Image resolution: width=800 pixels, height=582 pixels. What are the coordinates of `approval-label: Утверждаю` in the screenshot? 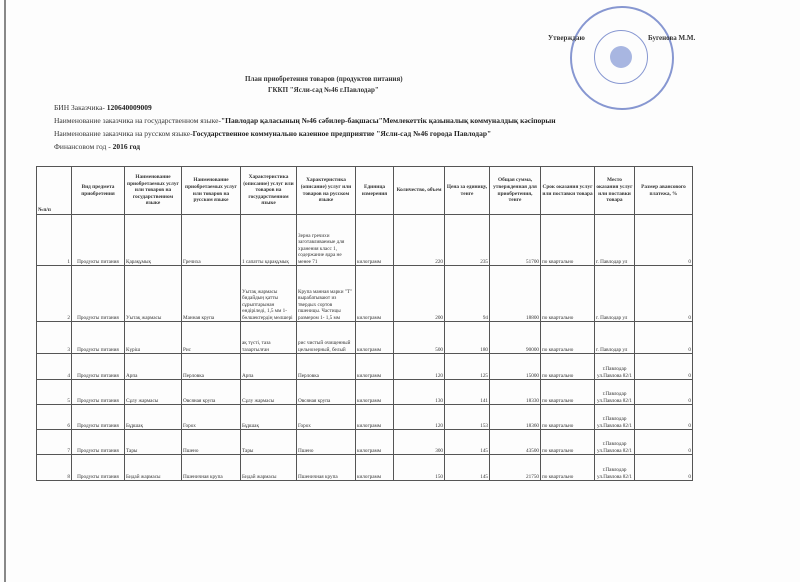 It's located at (566, 38).